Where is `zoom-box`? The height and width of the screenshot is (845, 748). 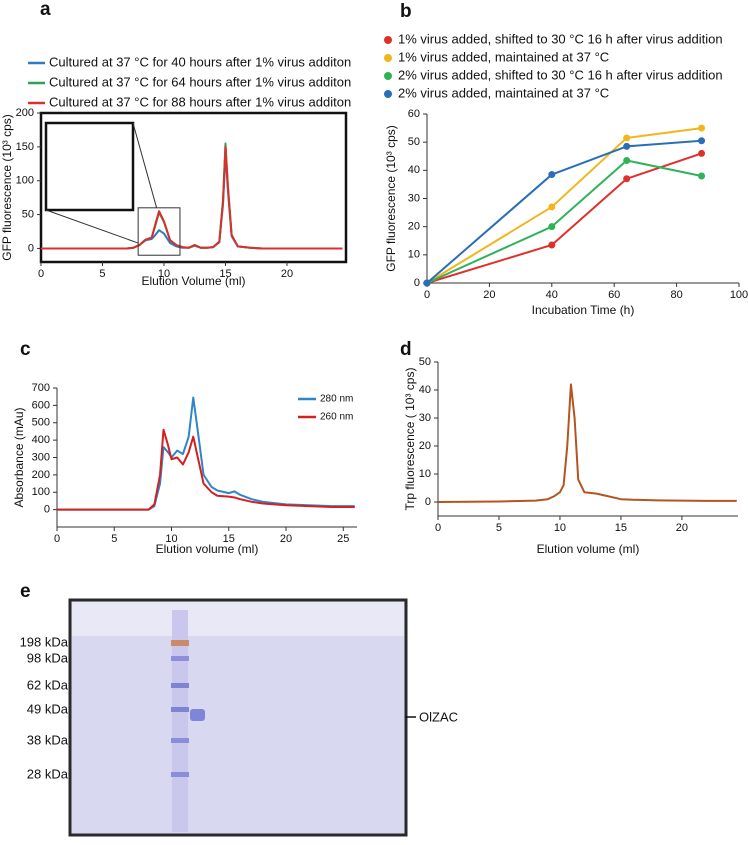
zoom-box is located at coordinates (159, 231).